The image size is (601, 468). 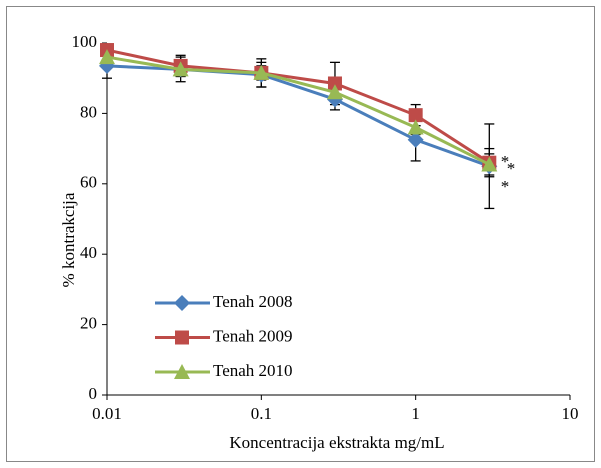 I want to click on x-tick-label: 0.1, so click(x=261, y=413).